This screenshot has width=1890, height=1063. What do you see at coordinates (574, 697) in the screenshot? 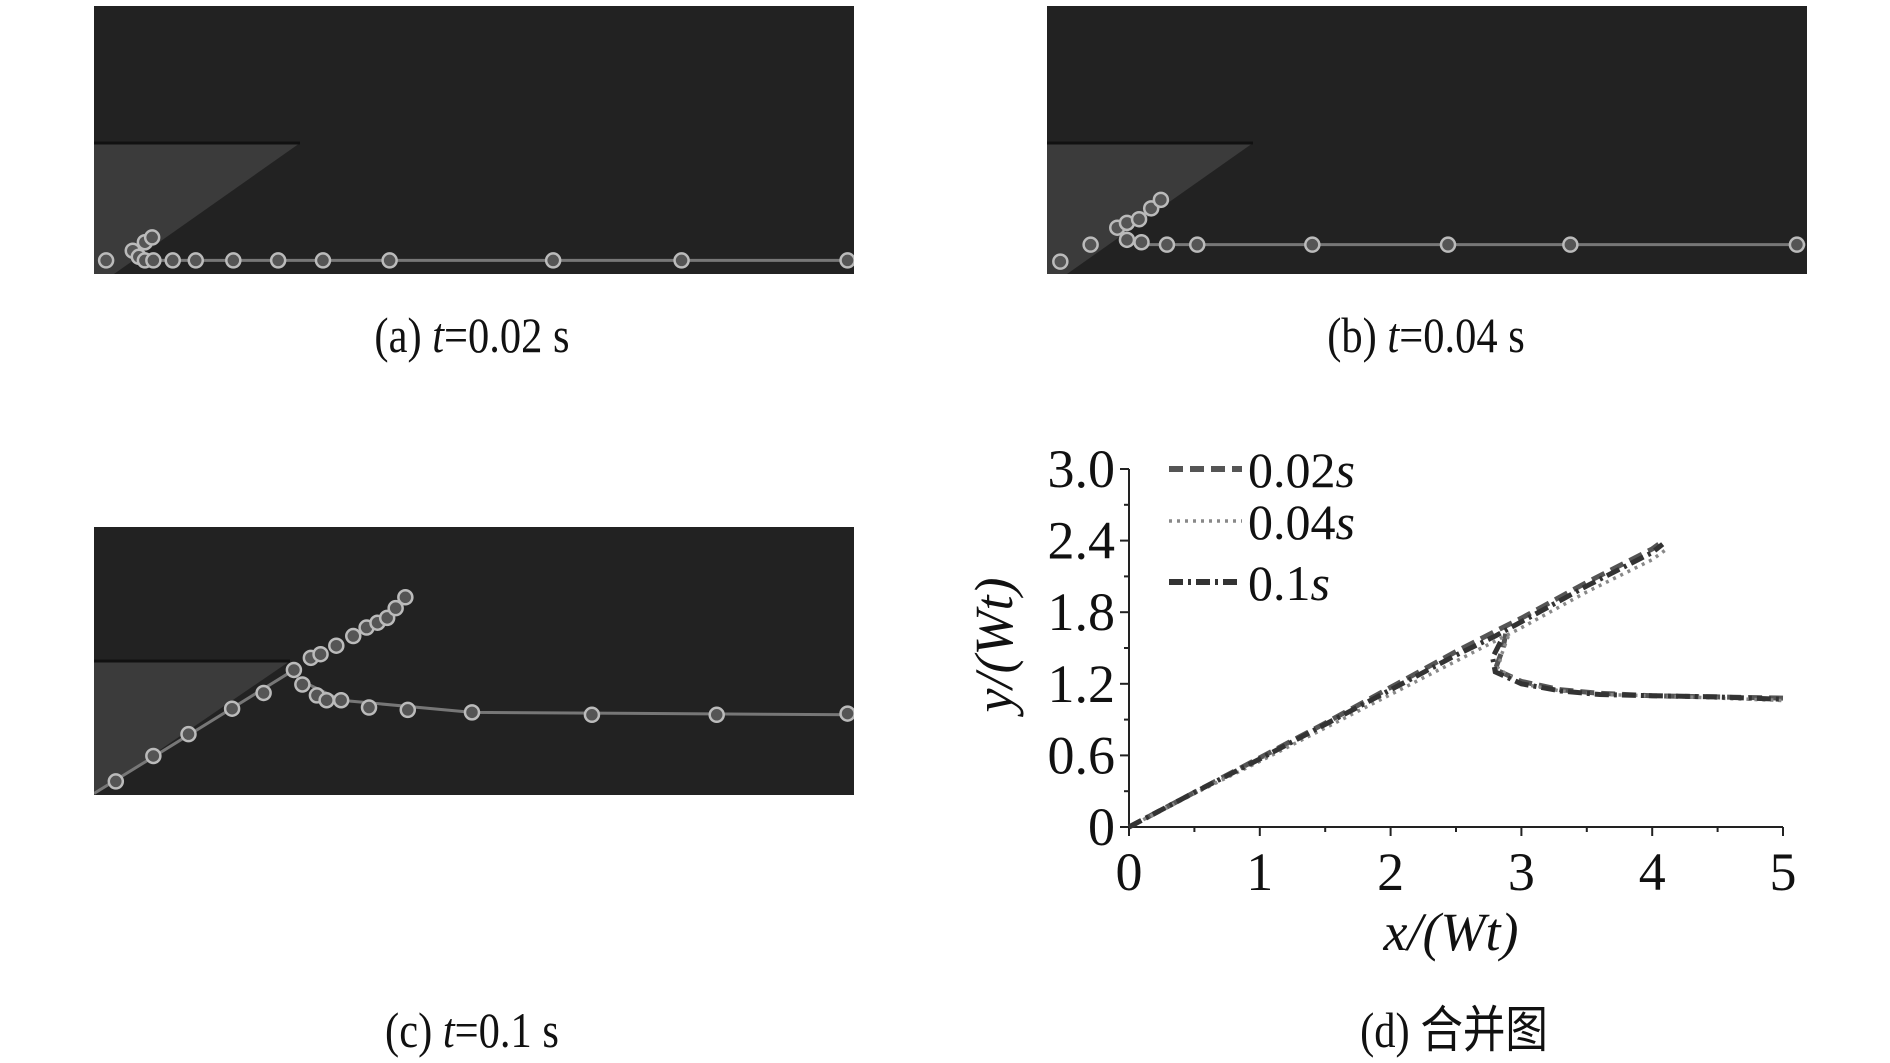
I see `jet-line` at bounding box center [574, 697].